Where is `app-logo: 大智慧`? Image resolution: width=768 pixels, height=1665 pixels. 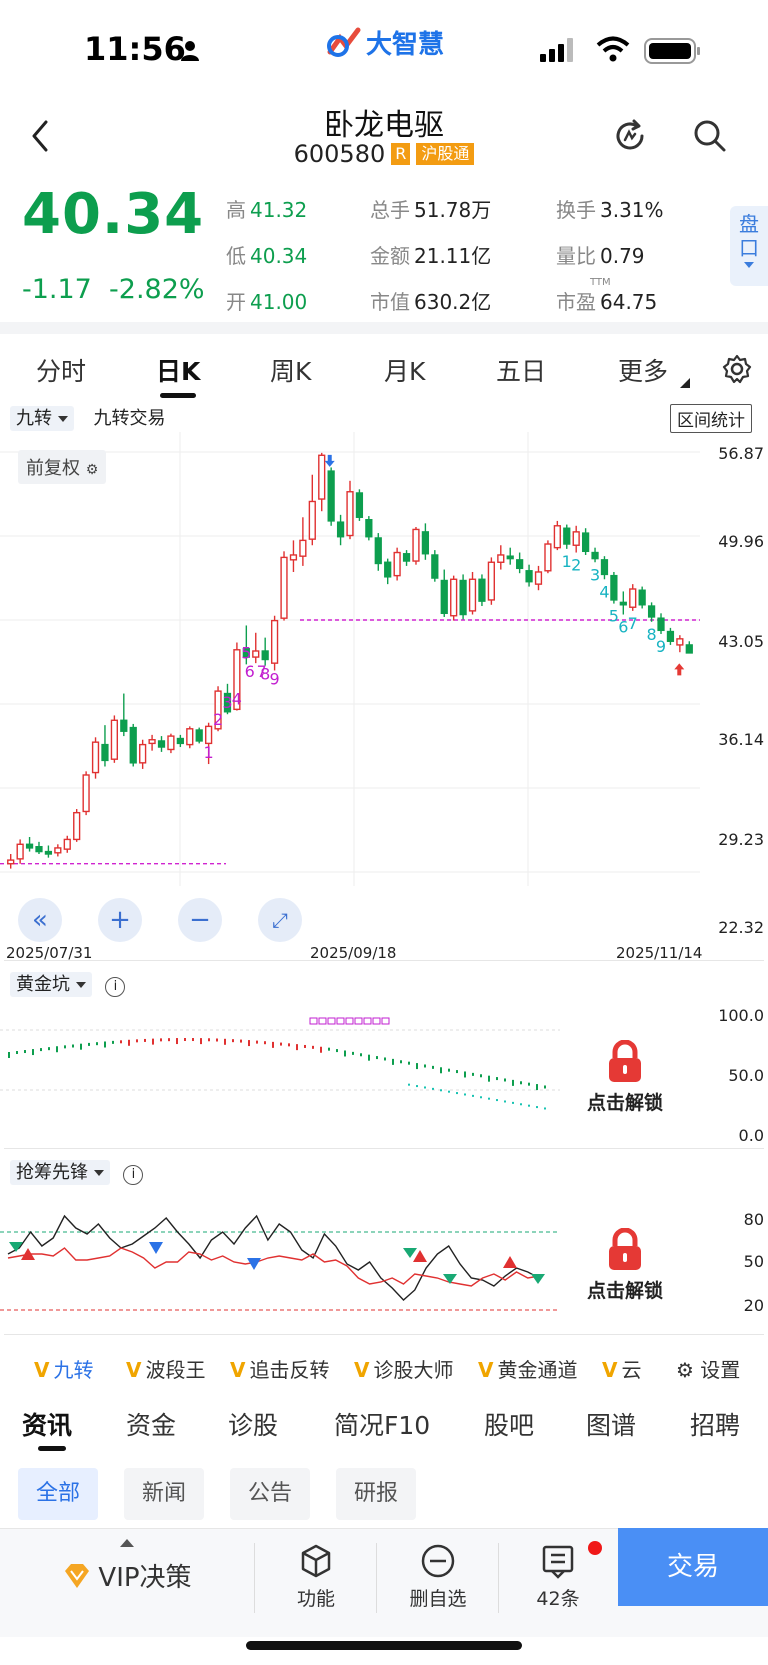 app-logo: 大智慧 is located at coordinates (385, 42).